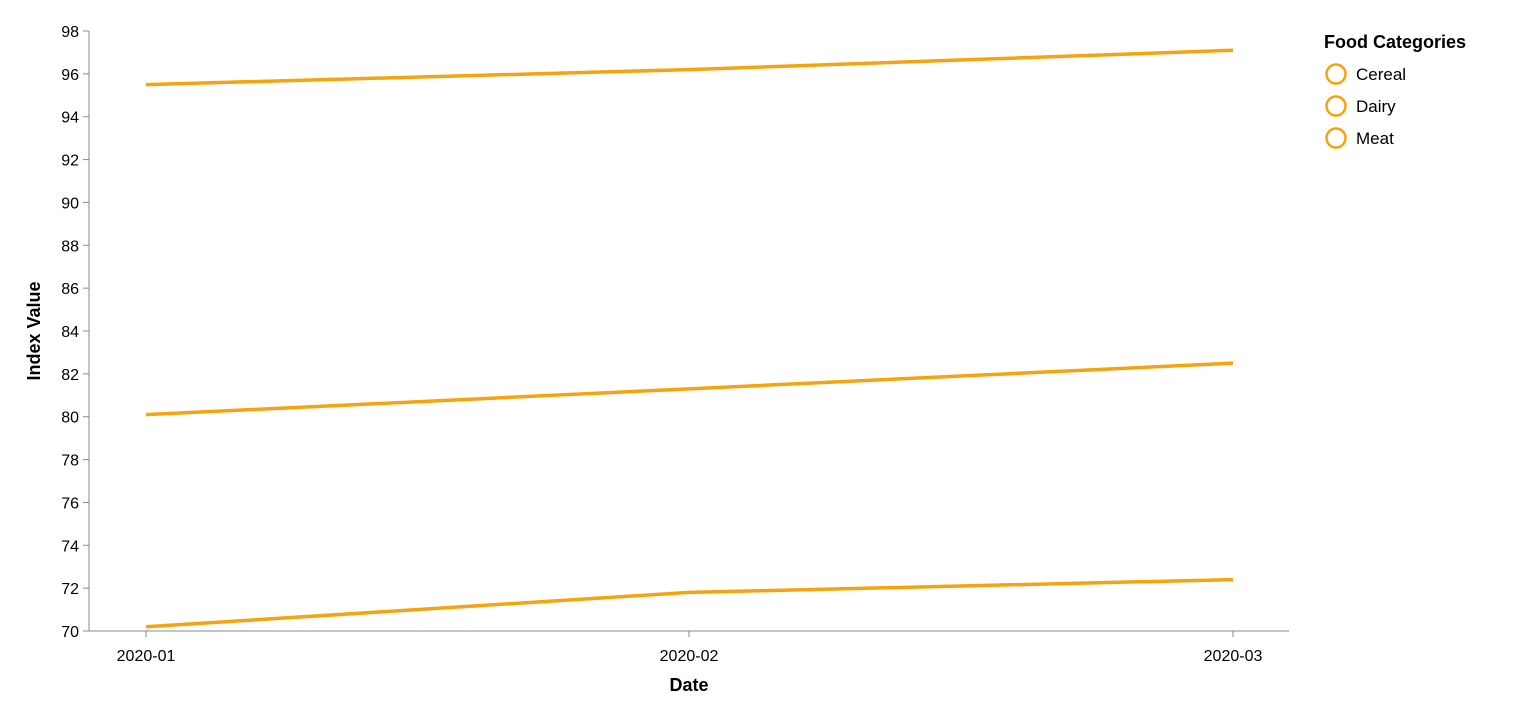 The height and width of the screenshot is (714, 1518). I want to click on x-tick-label: 2020-03, so click(1233, 656).